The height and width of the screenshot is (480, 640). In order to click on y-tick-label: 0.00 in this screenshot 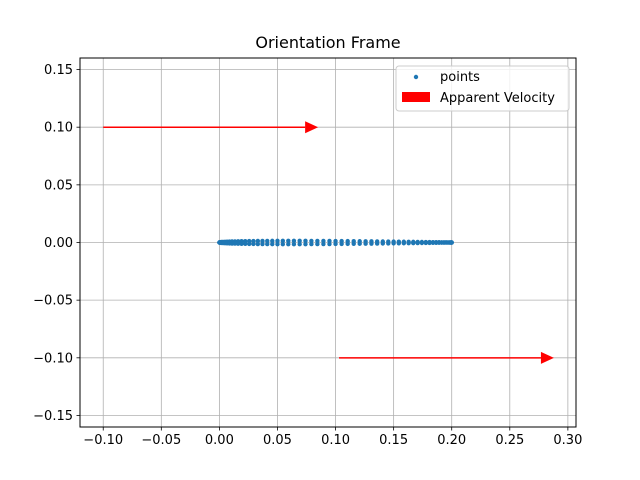, I will do `click(58, 243)`.